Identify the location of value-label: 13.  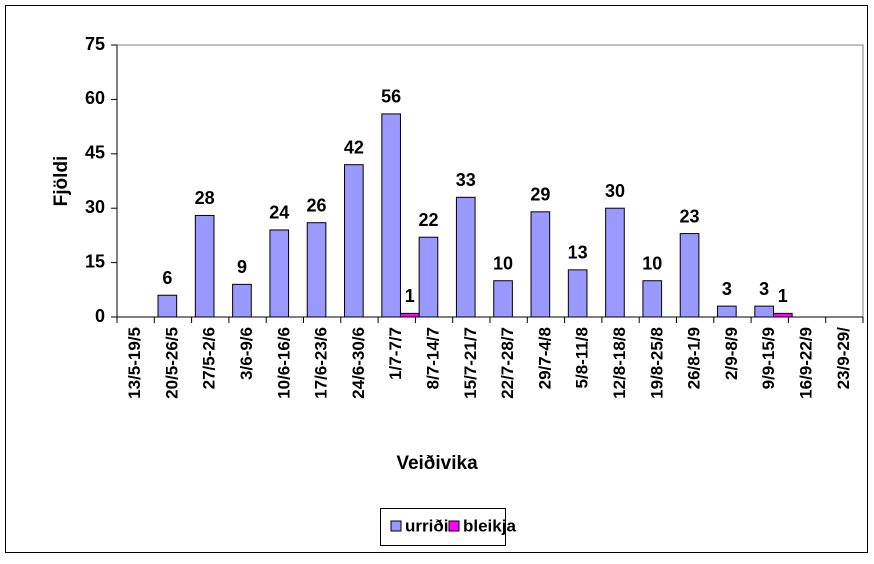
(578, 253).